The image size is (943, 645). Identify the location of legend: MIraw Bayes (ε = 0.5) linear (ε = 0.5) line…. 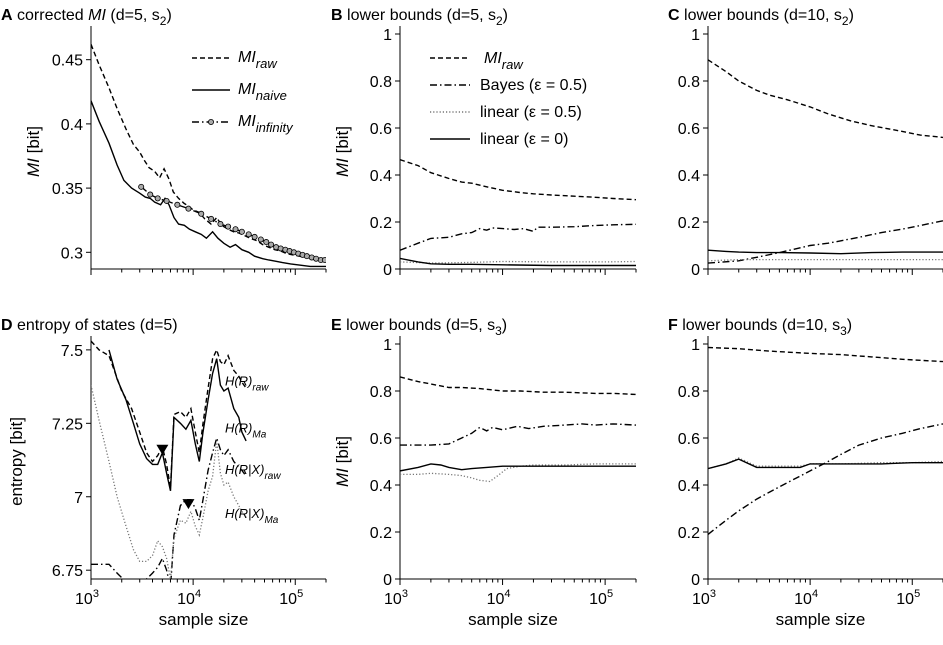
(508, 99).